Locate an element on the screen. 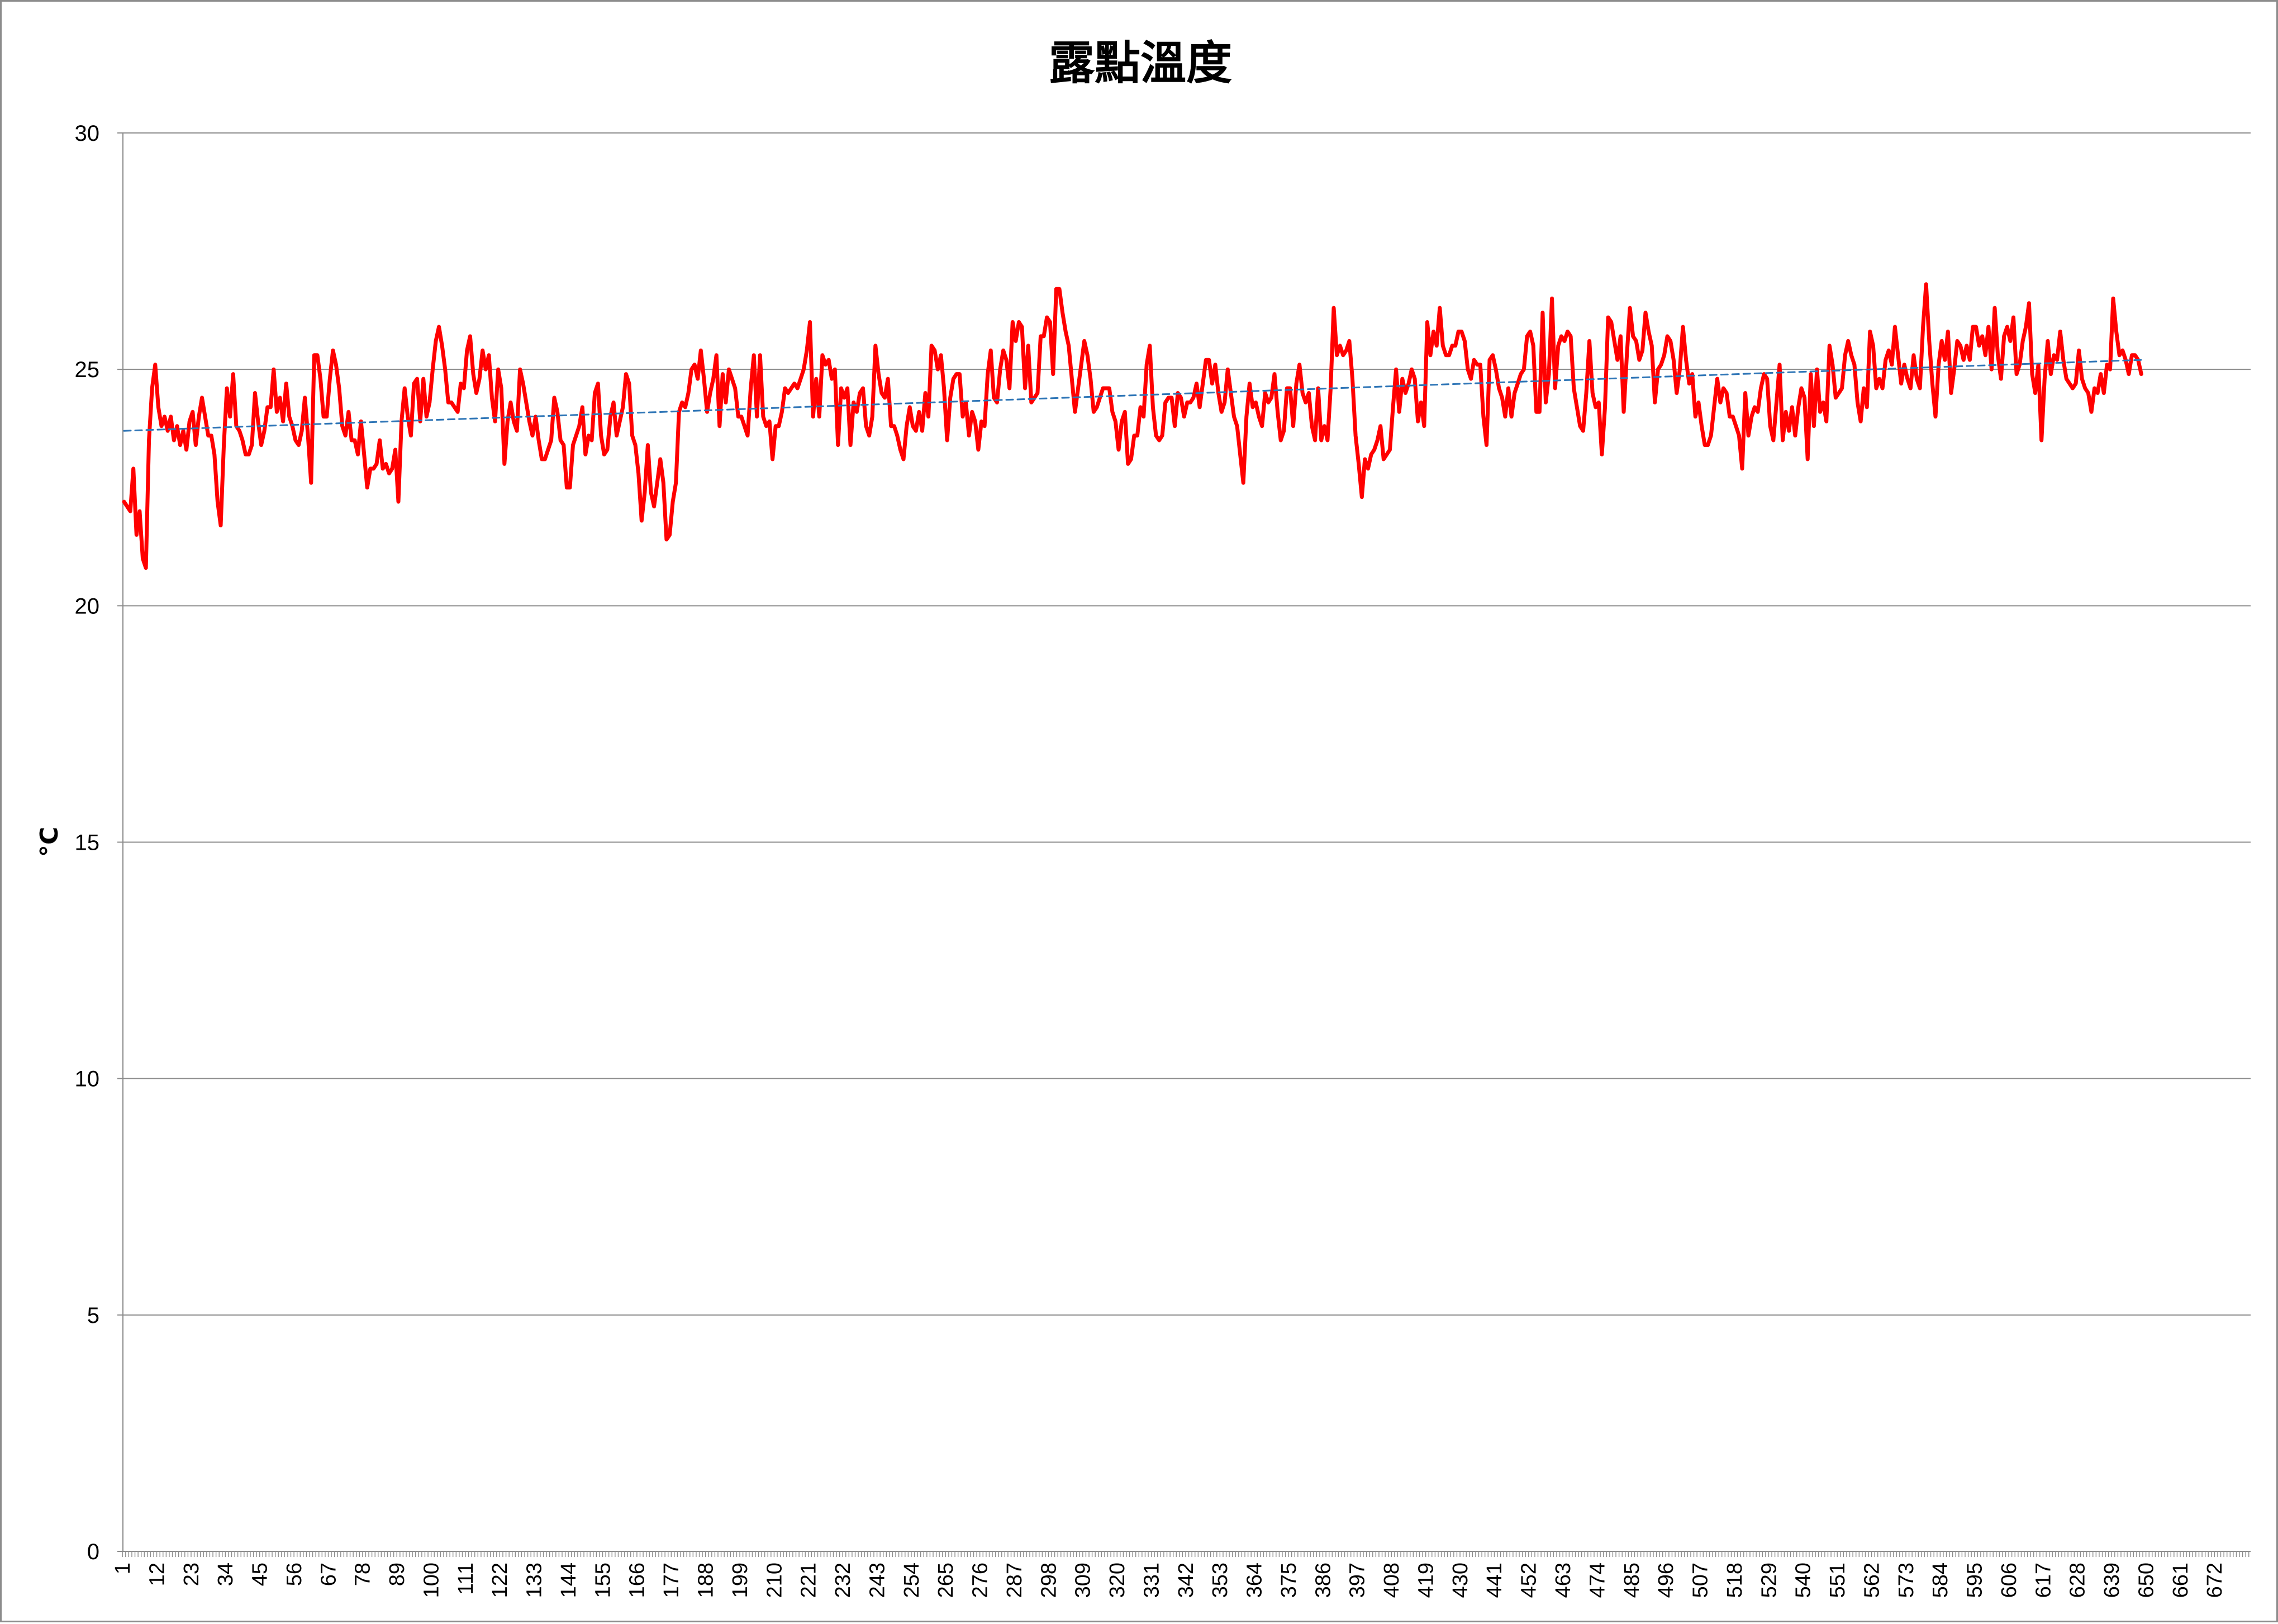 The width and height of the screenshot is (2278, 1624). x-tick-label: 100 is located at coordinates (431, 1580).